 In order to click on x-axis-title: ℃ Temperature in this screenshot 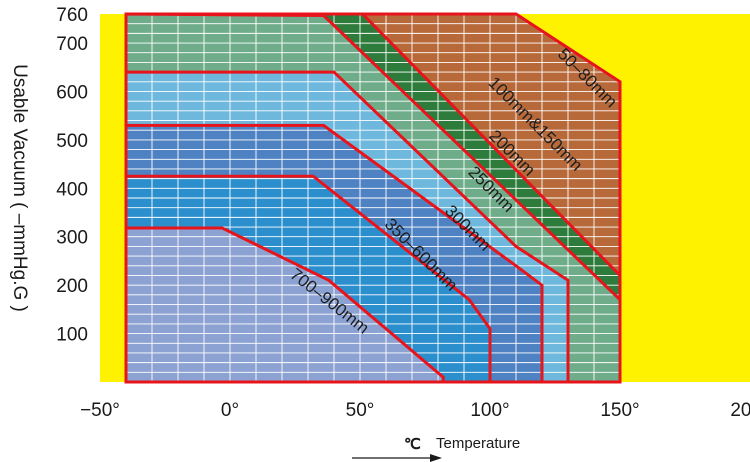, I will do `click(436, 448)`.